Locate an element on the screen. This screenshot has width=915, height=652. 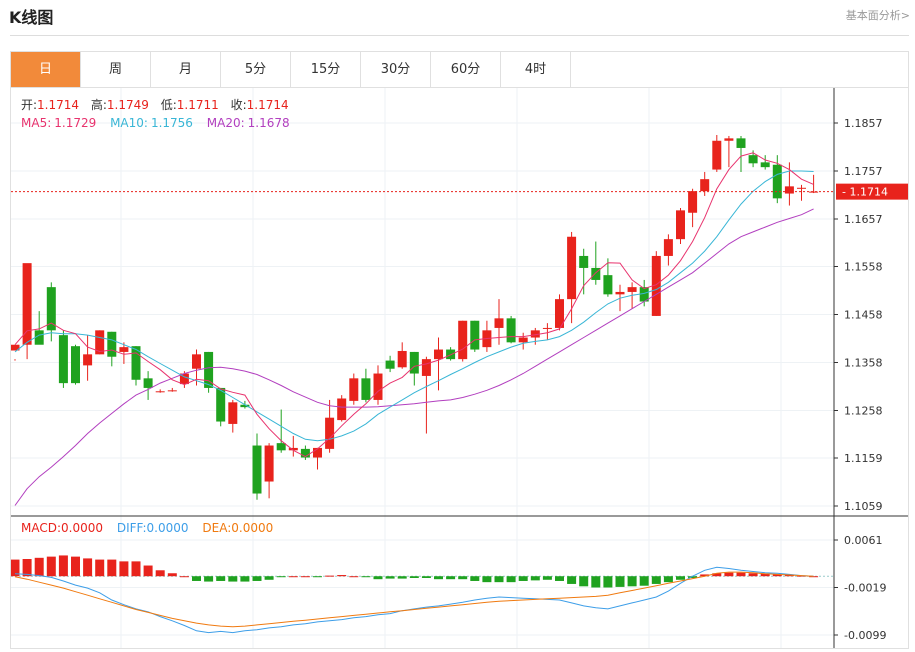
ma10-label: MA10: is located at coordinates (129, 123).